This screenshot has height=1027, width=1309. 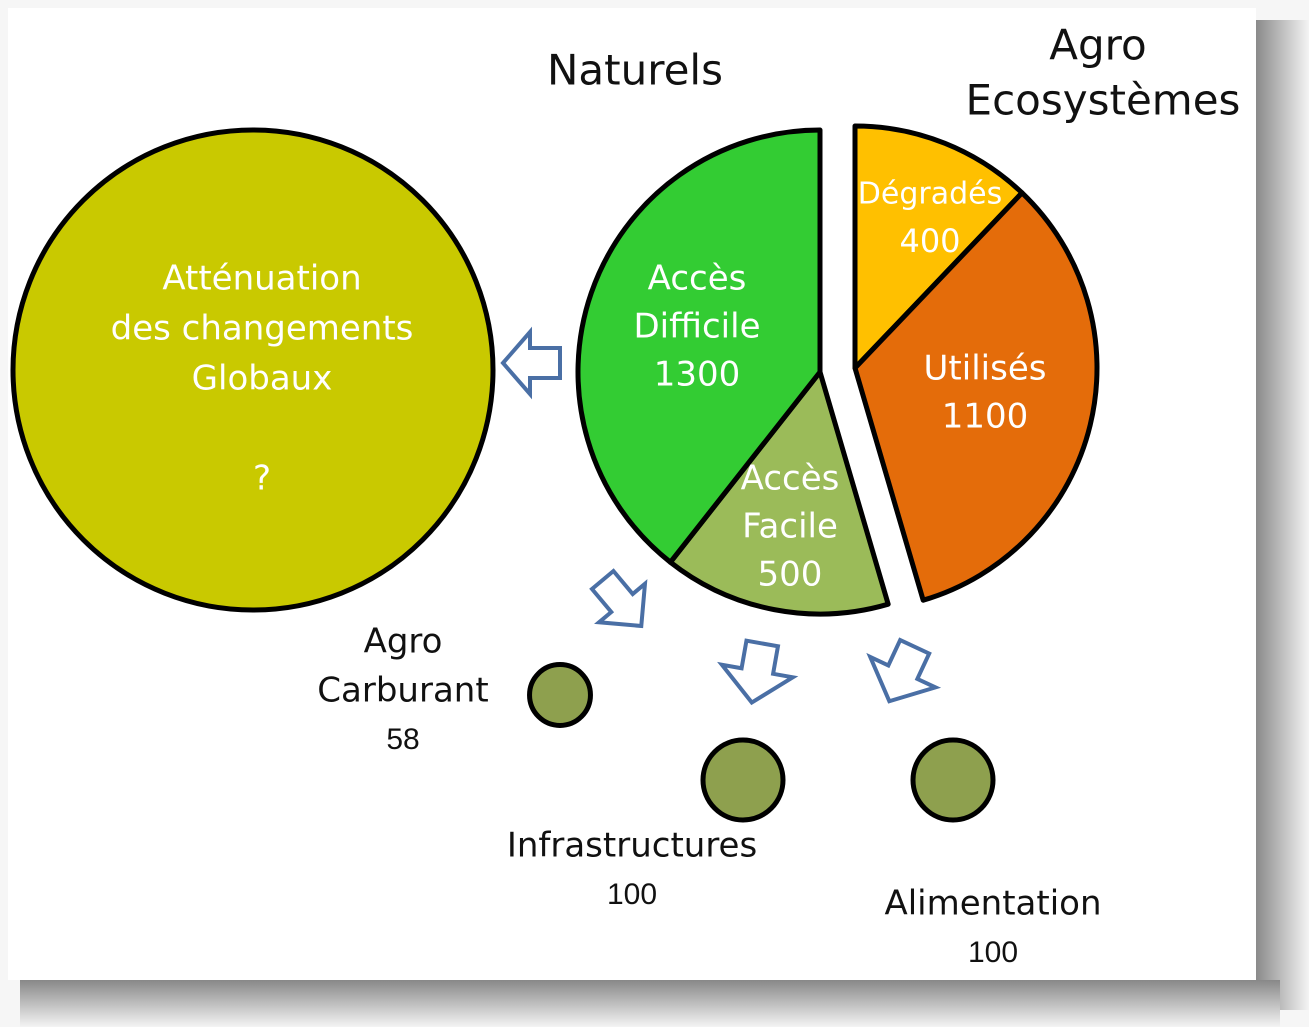 I want to click on mitigation-line: Globaux, so click(x=262, y=379).